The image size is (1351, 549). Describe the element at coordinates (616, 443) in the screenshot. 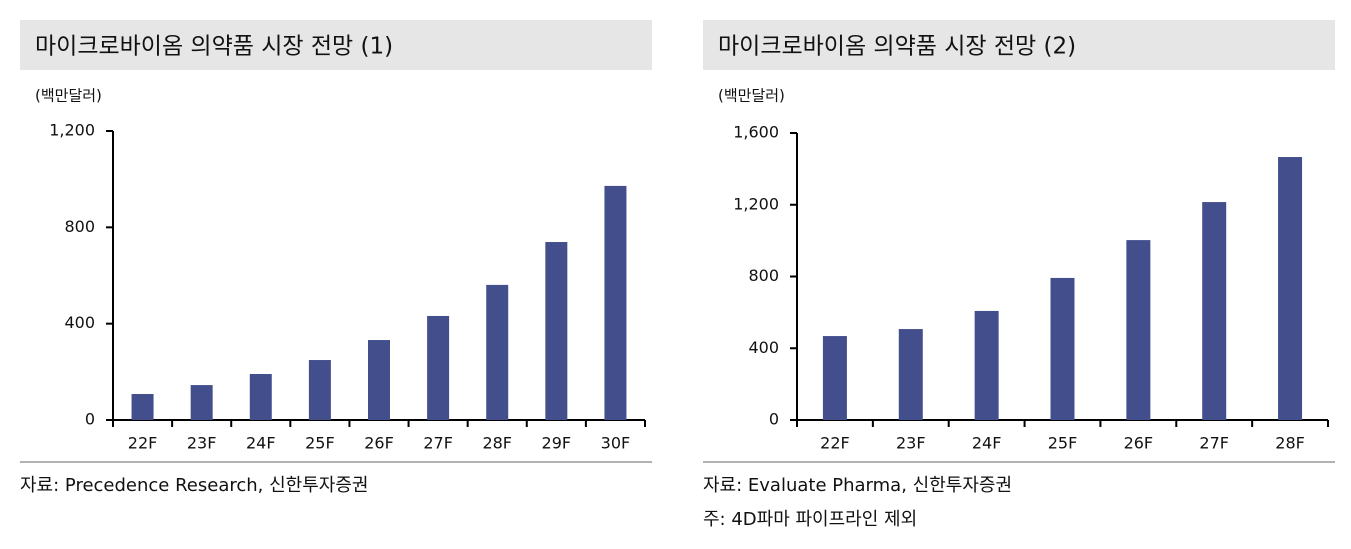

I see `x-tick-label: 30F` at that location.